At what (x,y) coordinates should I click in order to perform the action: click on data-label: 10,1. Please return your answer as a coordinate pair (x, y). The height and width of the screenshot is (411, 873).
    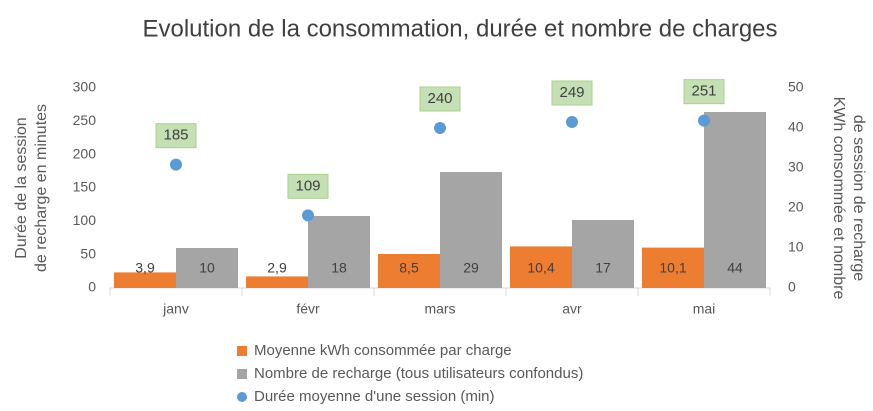
    Looking at the image, I should click on (672, 268).